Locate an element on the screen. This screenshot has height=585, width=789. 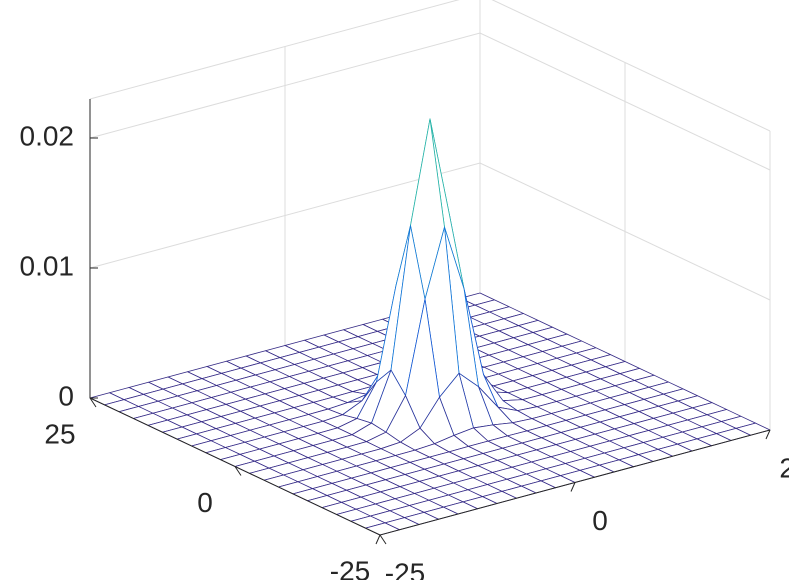
y-tick-label: -25 is located at coordinates (350, 567).